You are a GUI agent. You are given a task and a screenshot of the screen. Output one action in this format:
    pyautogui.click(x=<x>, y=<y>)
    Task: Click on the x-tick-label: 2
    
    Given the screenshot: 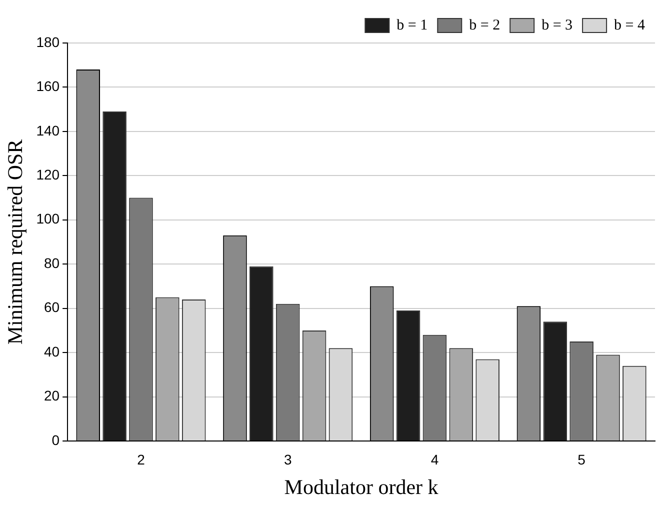 What is the action you would take?
    pyautogui.click(x=141, y=459)
    